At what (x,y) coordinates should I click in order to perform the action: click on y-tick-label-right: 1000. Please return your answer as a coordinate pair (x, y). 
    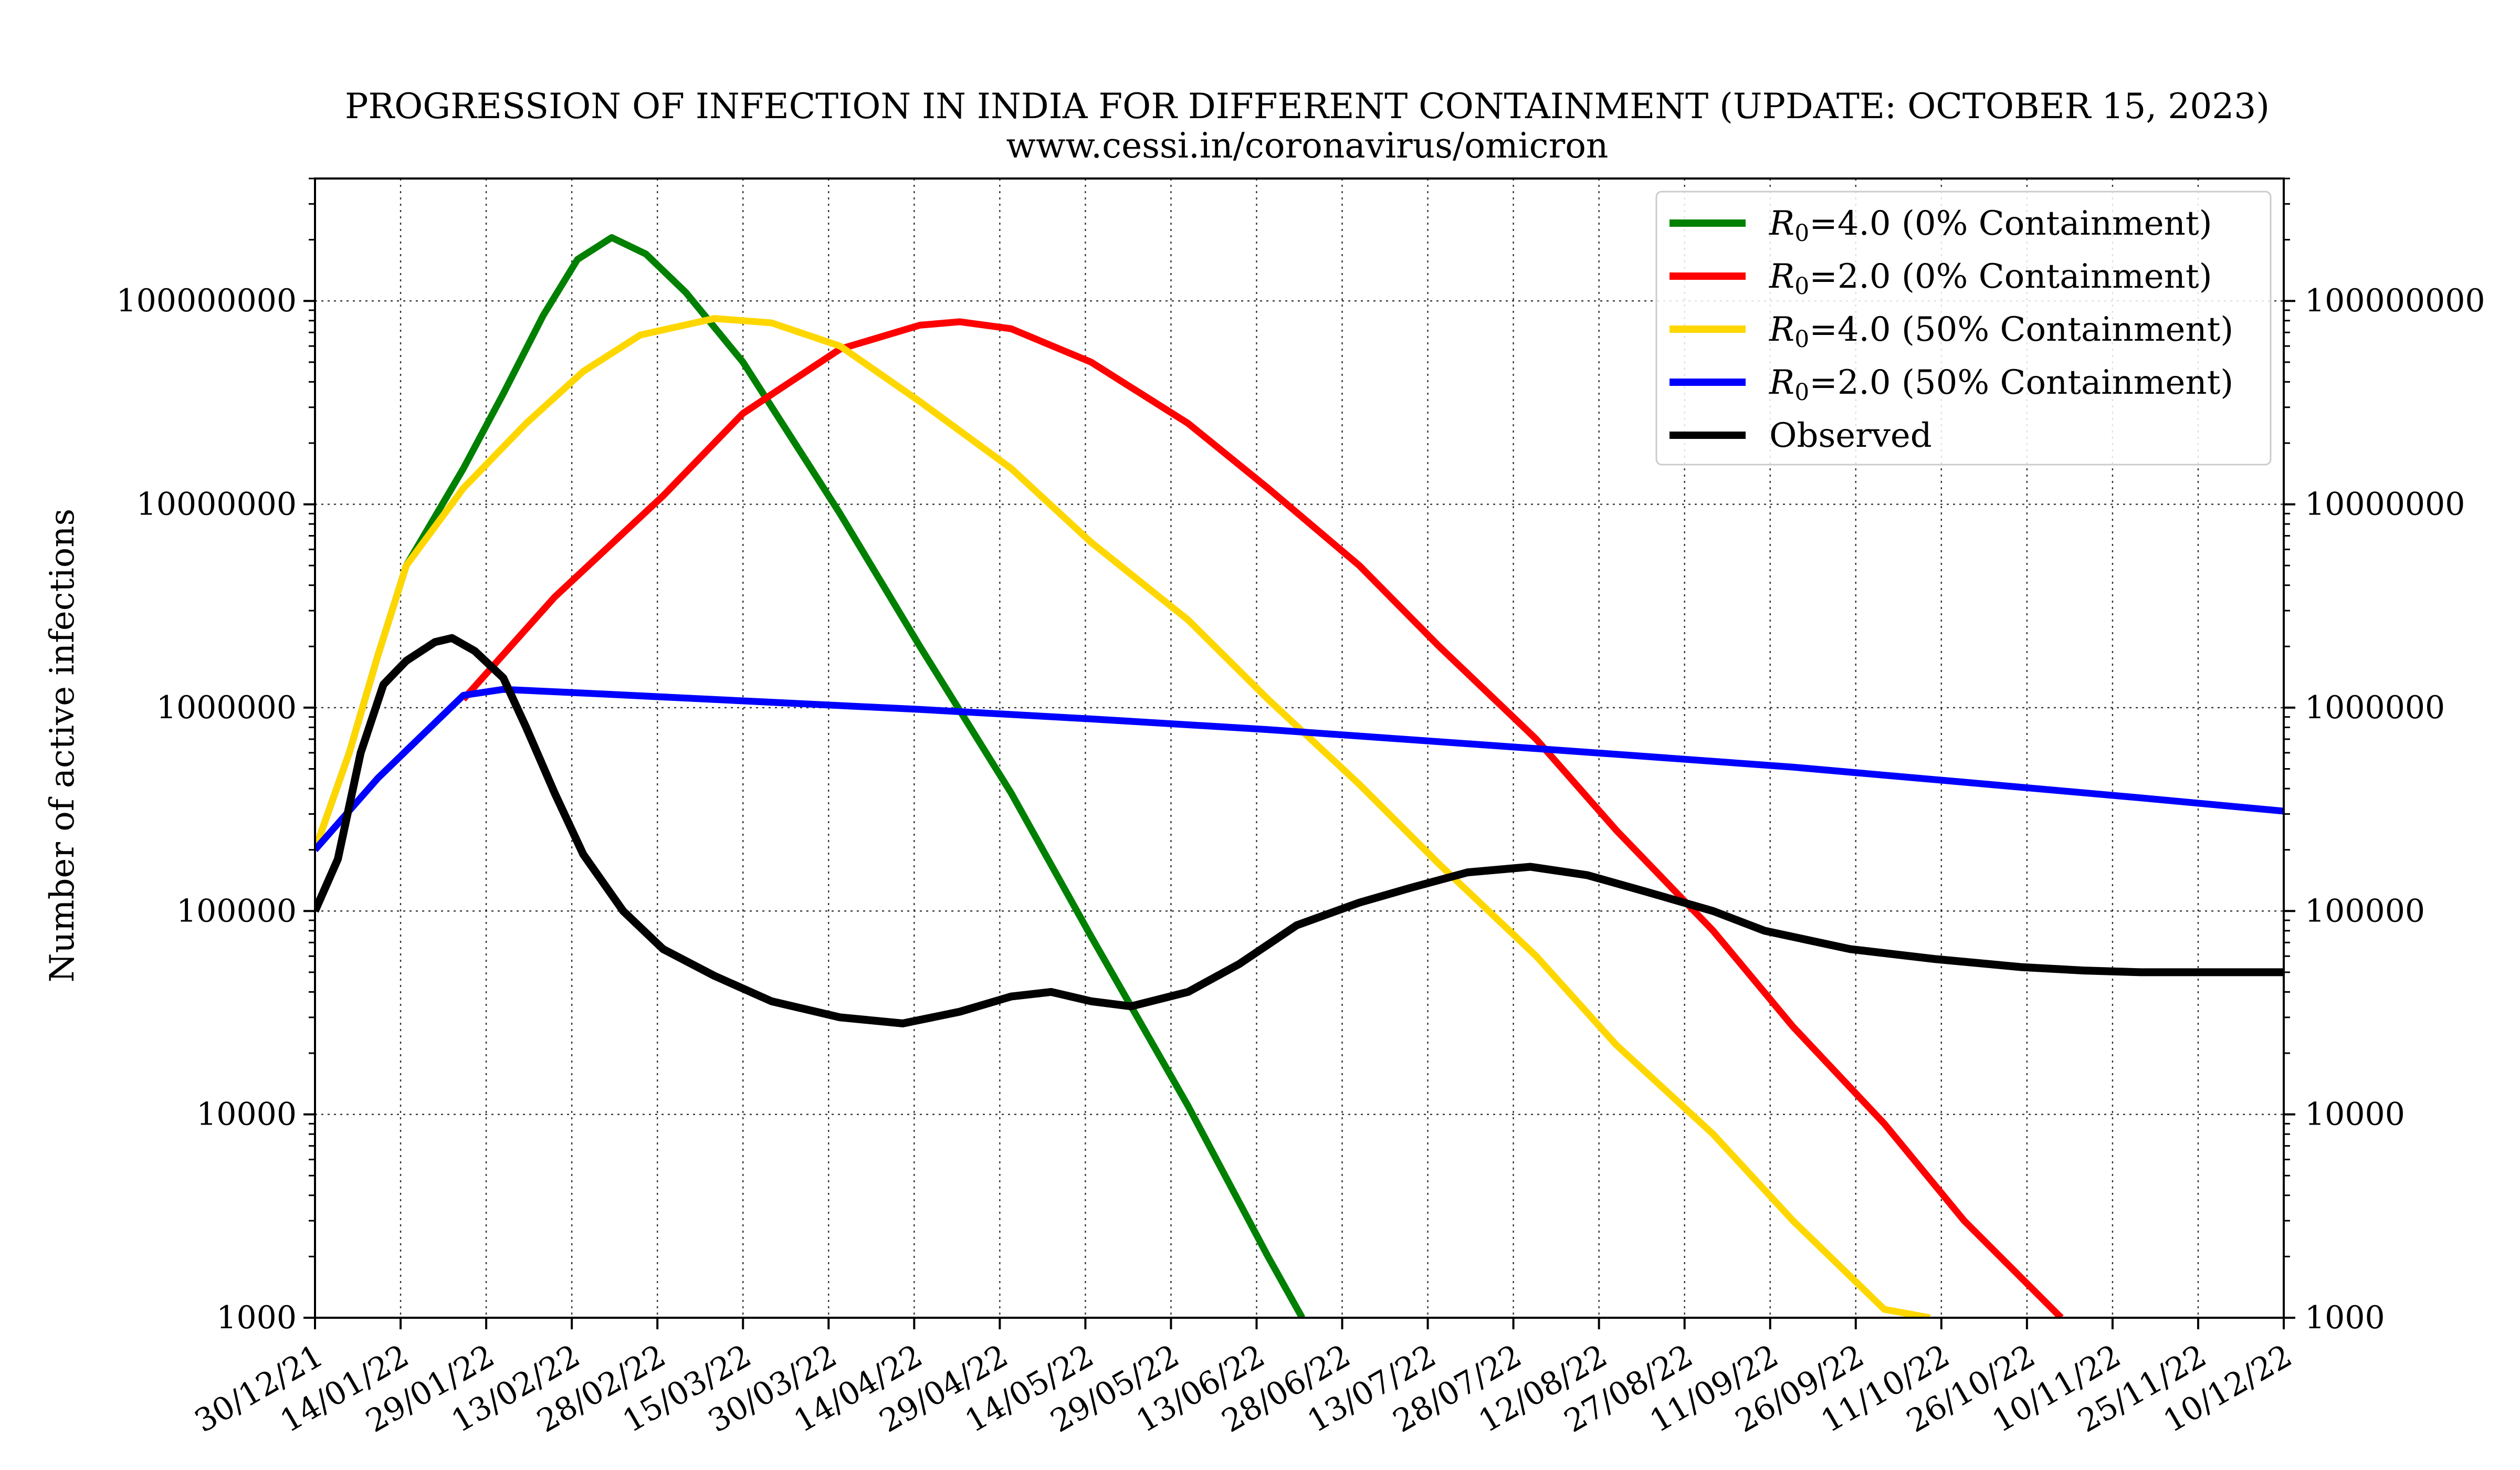
    Looking at the image, I should click on (2345, 1317).